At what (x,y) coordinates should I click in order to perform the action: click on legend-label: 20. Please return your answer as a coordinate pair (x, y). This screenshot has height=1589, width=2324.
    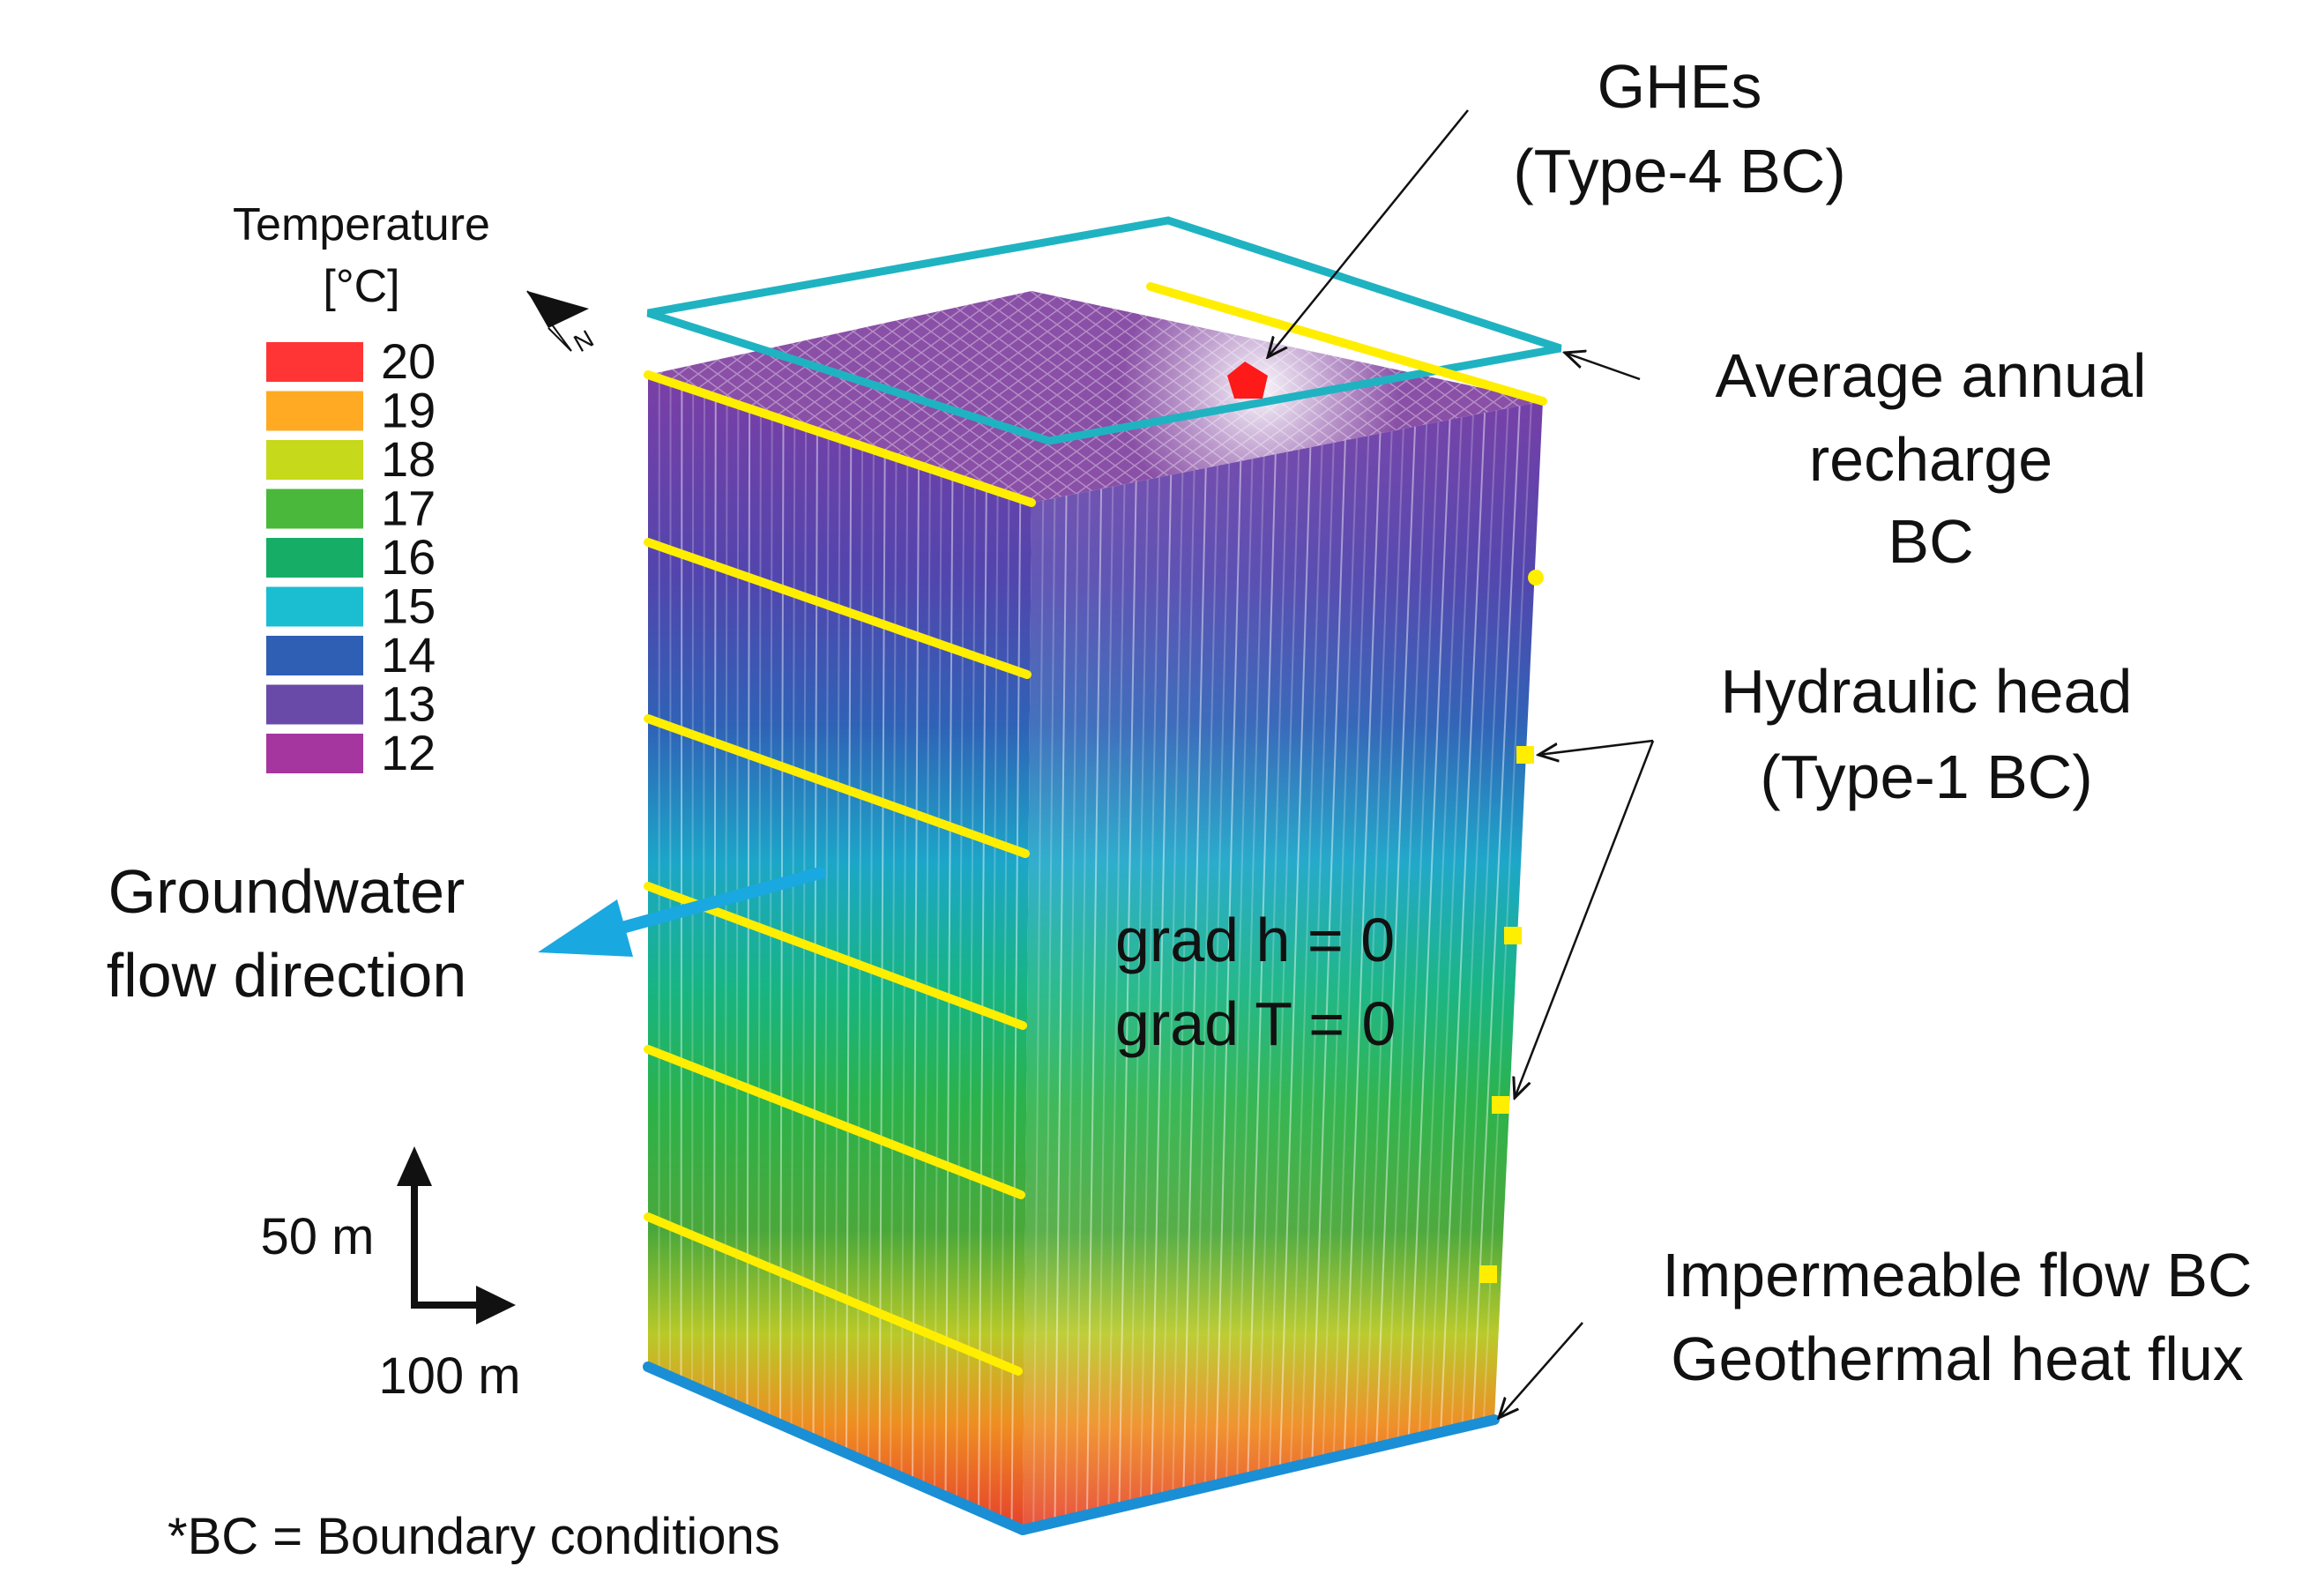
    Looking at the image, I should click on (408, 361).